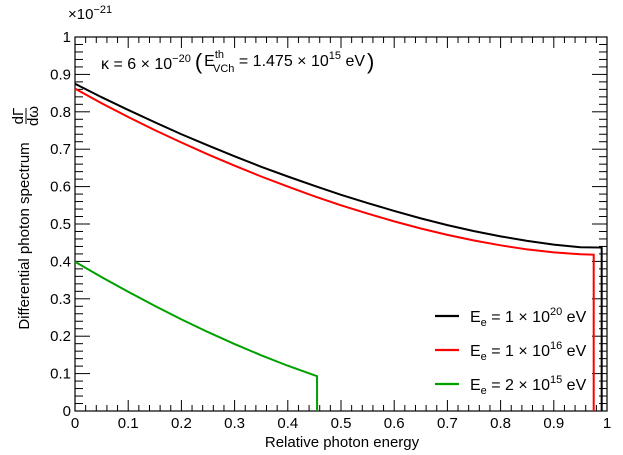 Image resolution: width=623 pixels, height=455 pixels. I want to click on x-tick-label: 0.6, so click(394, 423).